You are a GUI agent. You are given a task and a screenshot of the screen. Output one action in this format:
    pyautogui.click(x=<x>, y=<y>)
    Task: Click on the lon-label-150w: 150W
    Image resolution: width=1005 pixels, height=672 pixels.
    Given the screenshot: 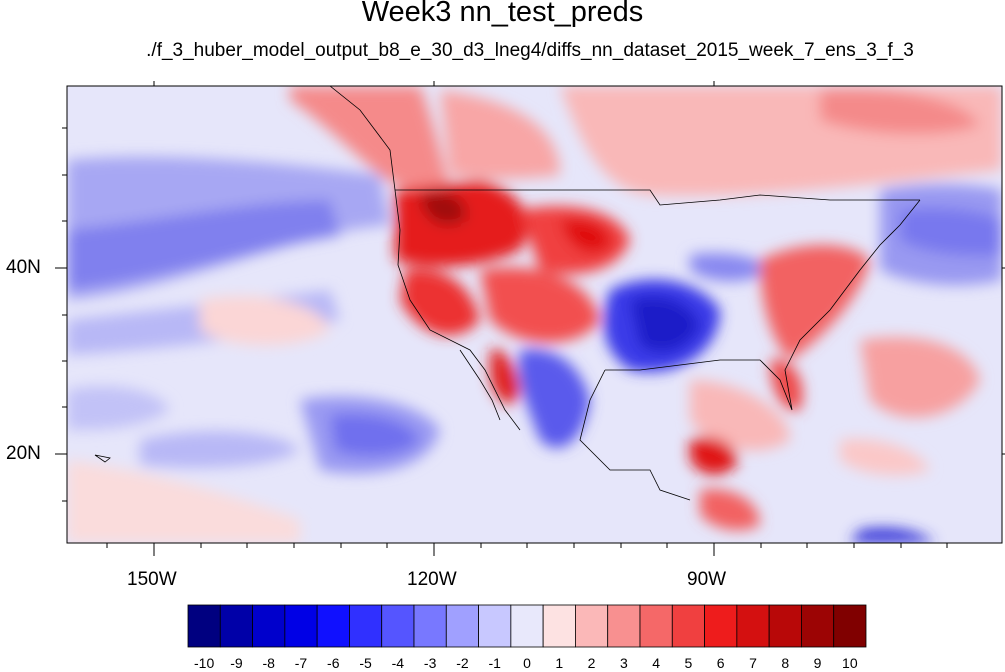 What is the action you would take?
    pyautogui.click(x=152, y=579)
    